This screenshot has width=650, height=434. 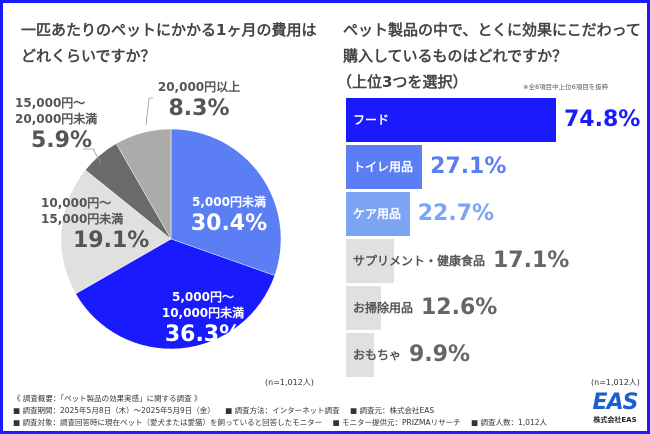 I want to click on survey-count: ■ 調査人数：1,012人, so click(x=509, y=422).